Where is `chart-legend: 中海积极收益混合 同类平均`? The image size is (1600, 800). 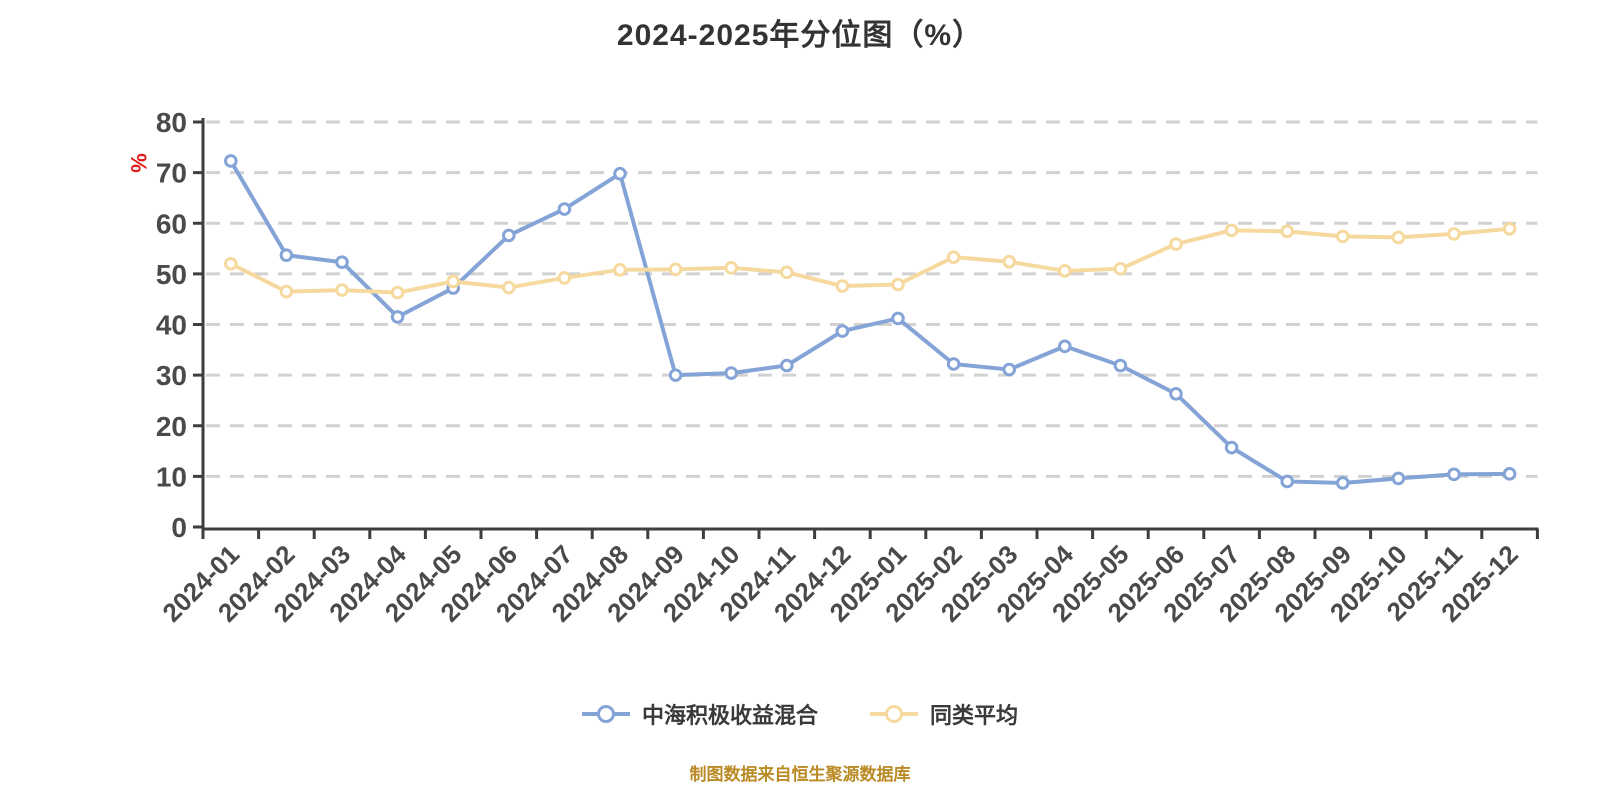 chart-legend: 中海积极收益混合 同类平均 is located at coordinates (800, 714).